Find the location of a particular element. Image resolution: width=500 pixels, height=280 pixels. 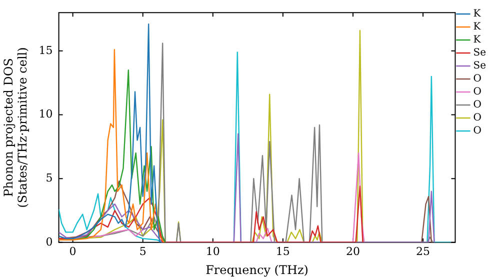

x-tick-label: 25 is located at coordinates (423, 251).